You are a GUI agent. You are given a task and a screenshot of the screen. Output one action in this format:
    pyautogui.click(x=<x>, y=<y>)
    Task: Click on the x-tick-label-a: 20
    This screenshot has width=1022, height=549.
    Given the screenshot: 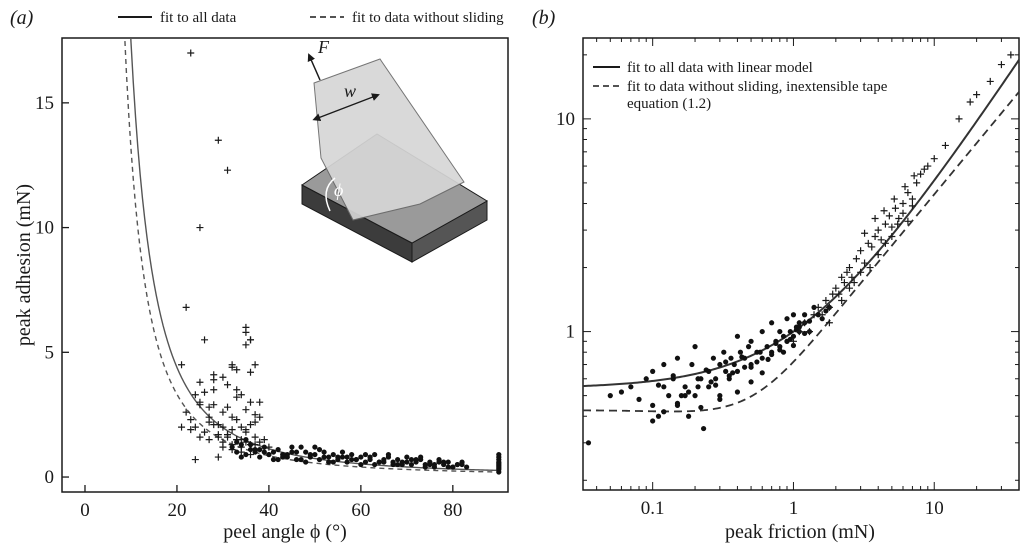 What is the action you would take?
    pyautogui.click(x=176, y=510)
    